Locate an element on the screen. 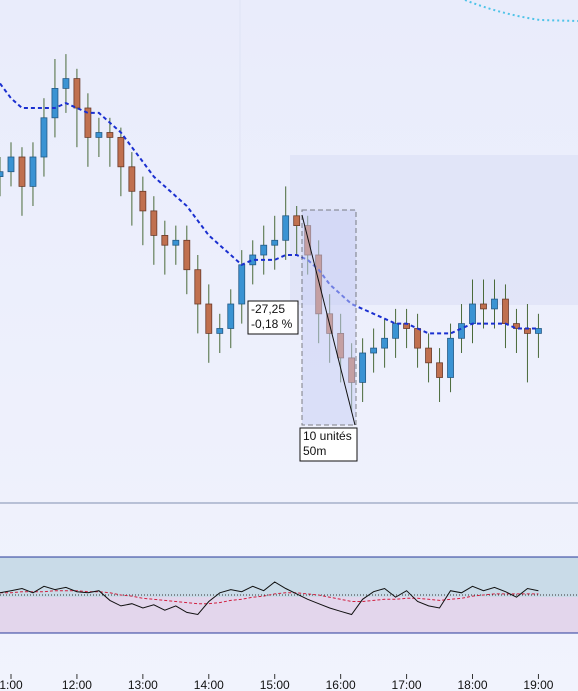 This screenshot has width=578, height=691. x-tick-label: 15:00 is located at coordinates (275, 684).